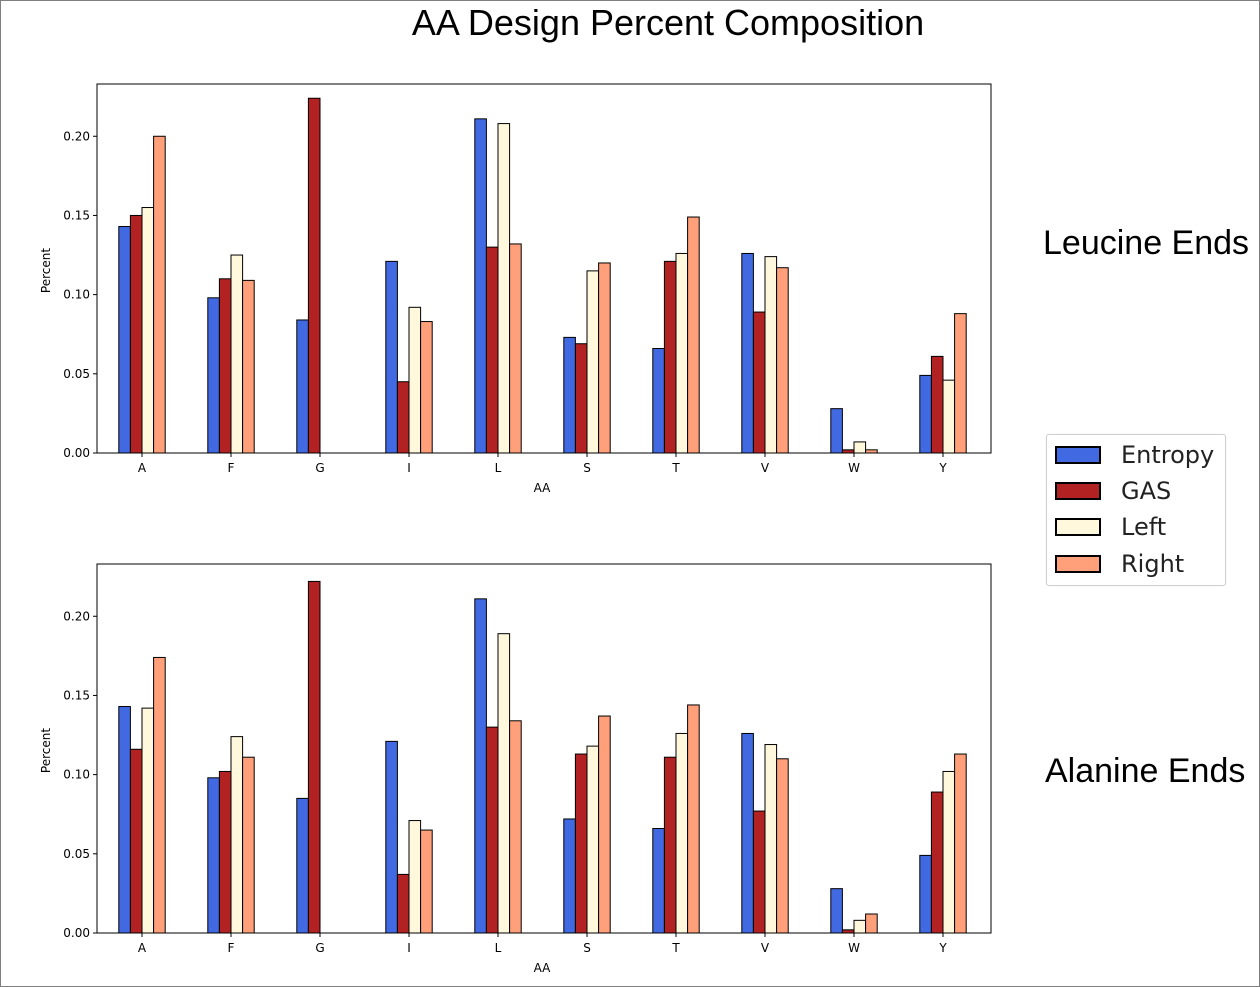 Image resolution: width=1260 pixels, height=987 pixels. I want to click on x-tick-label-y: Y, so click(942, 468).